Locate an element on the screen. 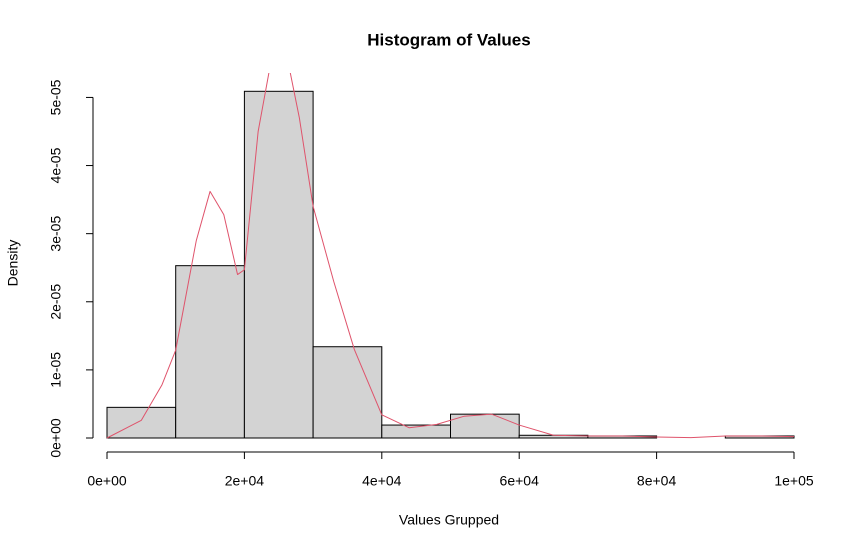 This screenshot has height=550, width=862. y-tick-label: 4e-05 is located at coordinates (56, 165).